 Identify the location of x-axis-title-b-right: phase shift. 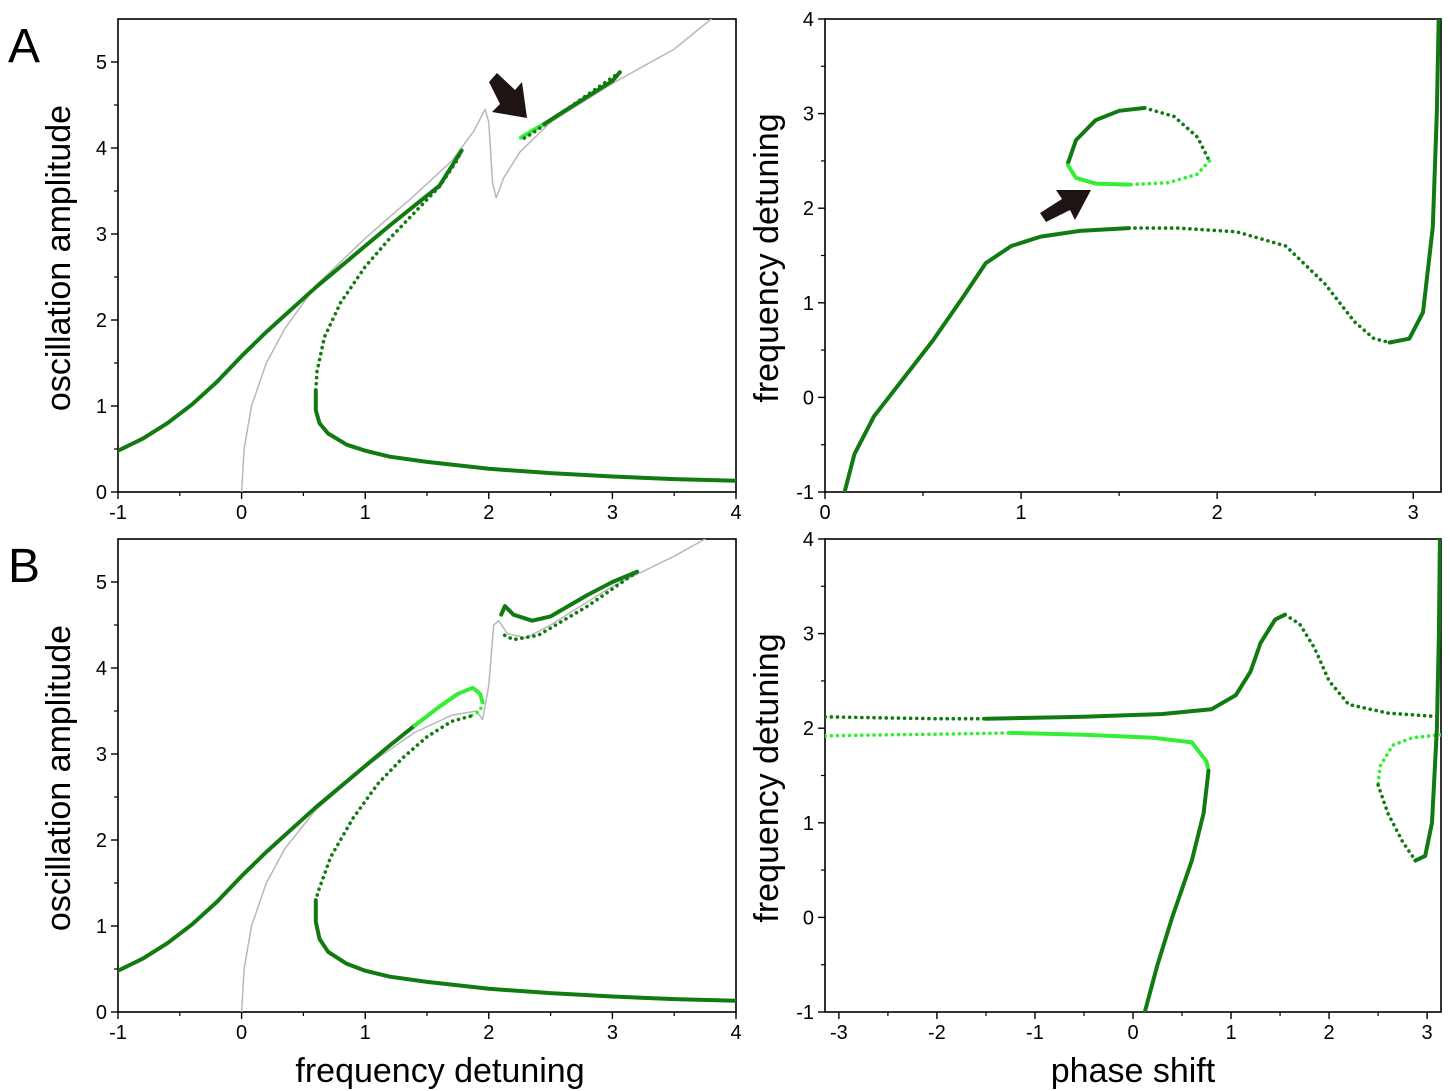
(1133, 1071).